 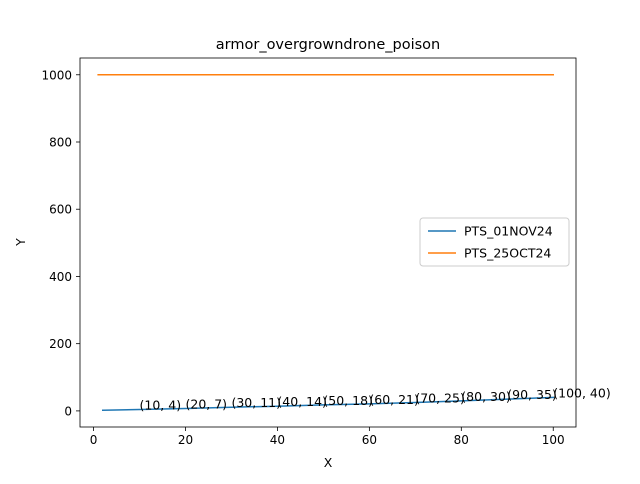 I want to click on x-tick-label: 40, so click(x=277, y=440).